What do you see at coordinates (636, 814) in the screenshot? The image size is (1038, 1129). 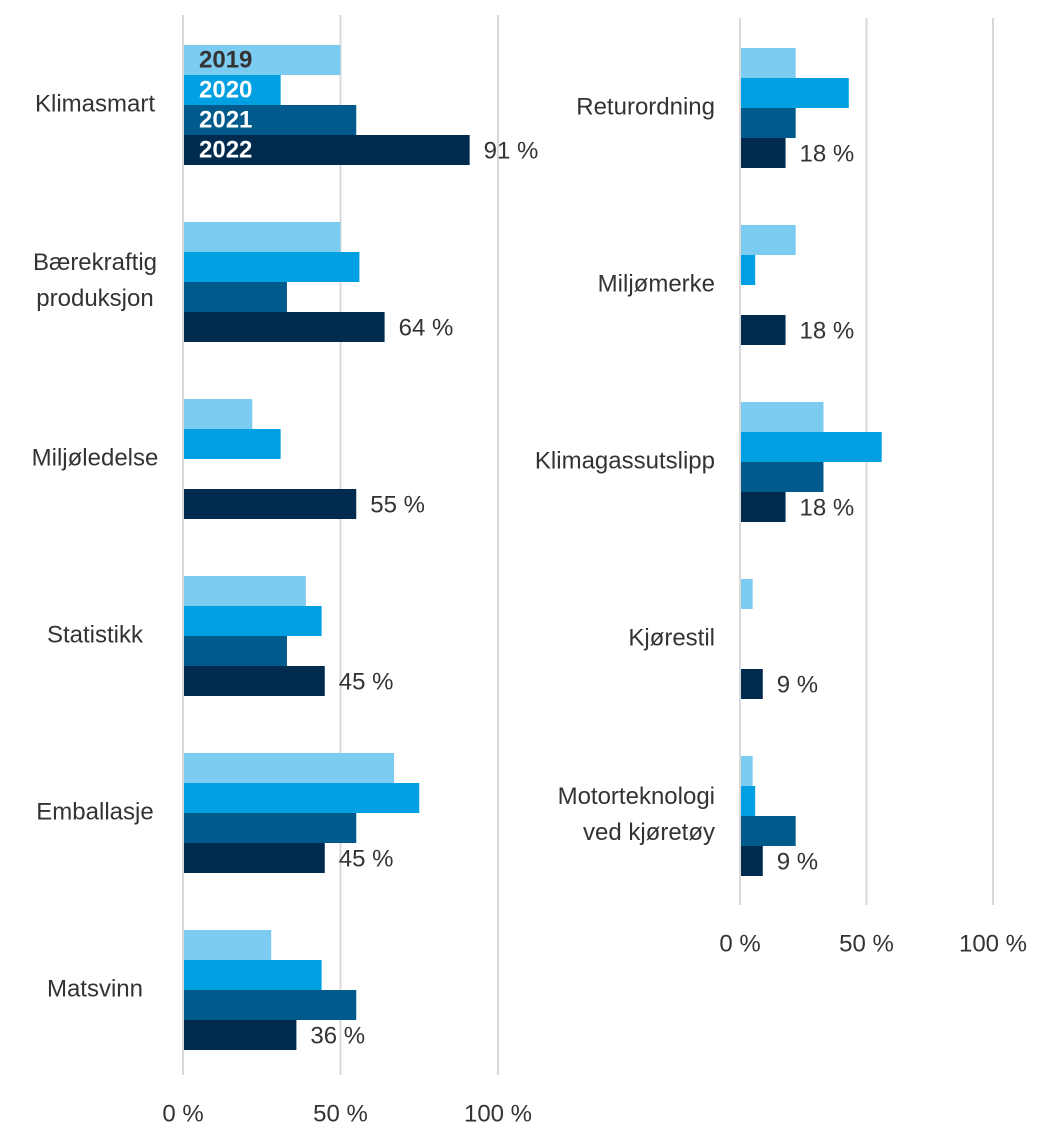 I see `category-label: Motorteknologi ved kjøretøy` at bounding box center [636, 814].